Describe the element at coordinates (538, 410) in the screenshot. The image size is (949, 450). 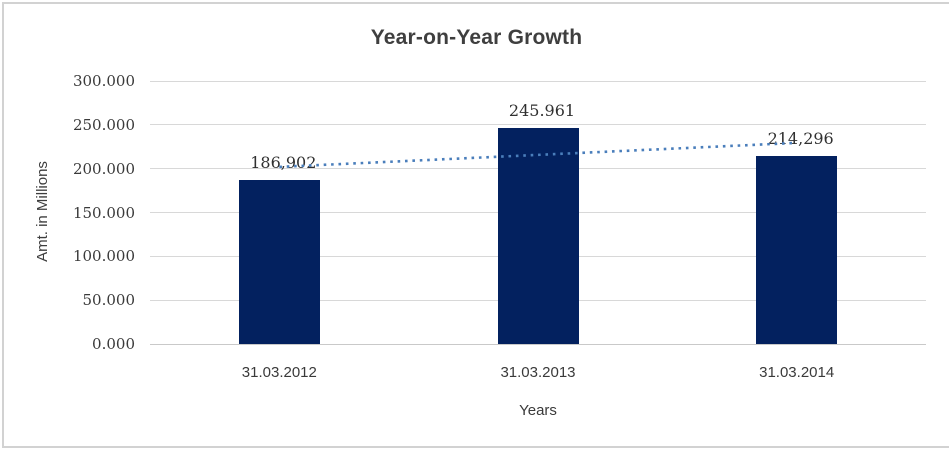
I see `x-axis-title: Years` at that location.